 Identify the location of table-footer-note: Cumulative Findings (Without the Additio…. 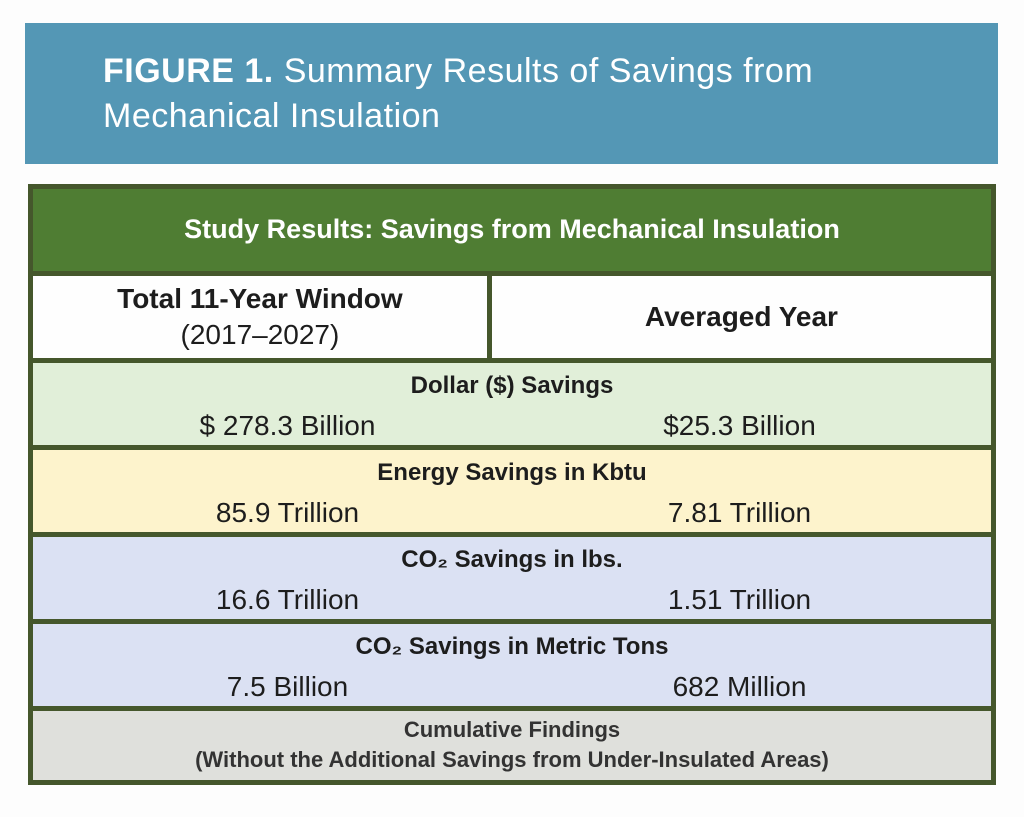
(512, 742).